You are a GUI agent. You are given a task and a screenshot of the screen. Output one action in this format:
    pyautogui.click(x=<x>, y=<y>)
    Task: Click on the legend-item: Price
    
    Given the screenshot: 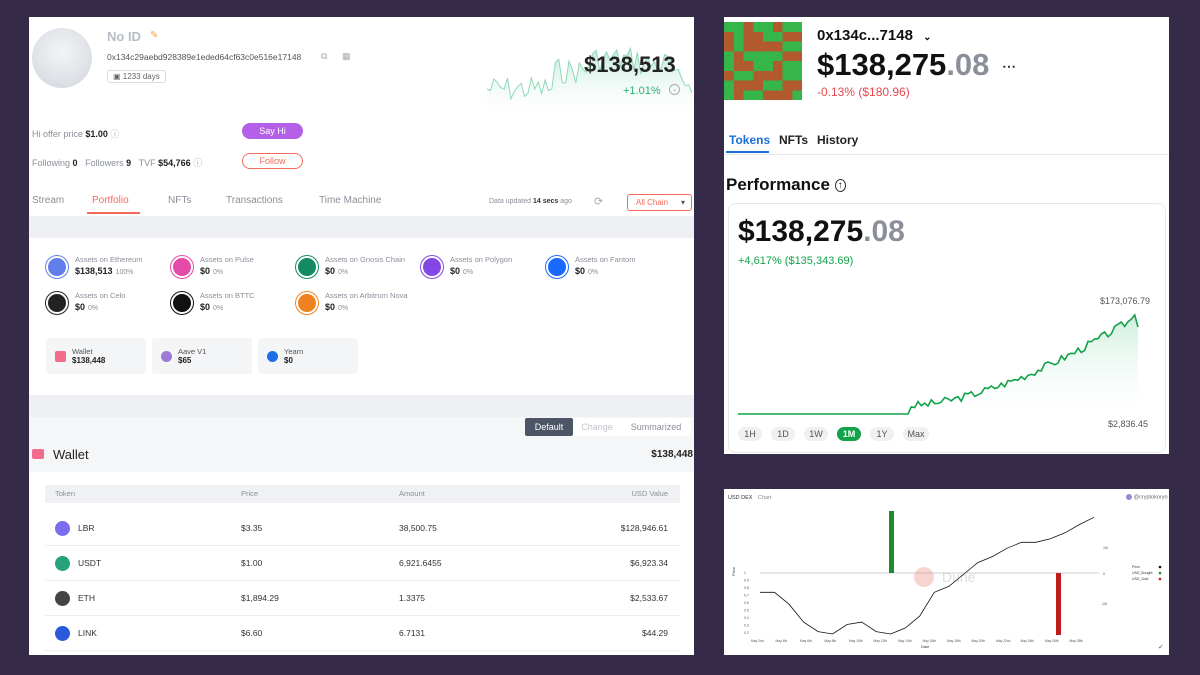 What is the action you would take?
    pyautogui.click(x=1136, y=567)
    